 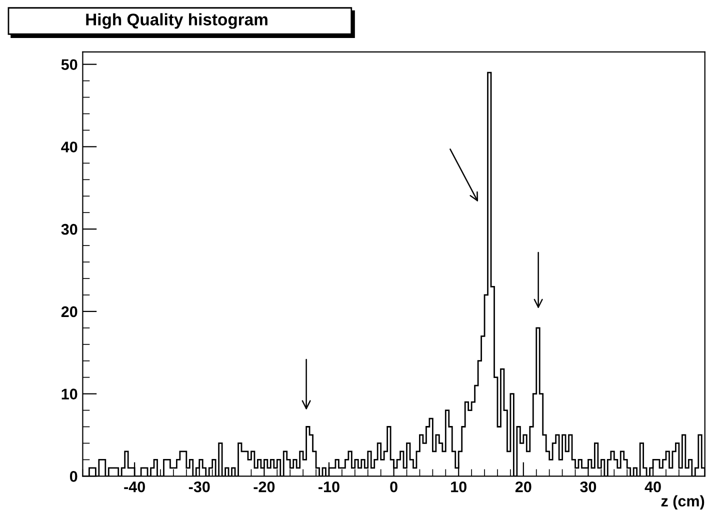 I want to click on x-tick-label: 10, so click(x=458, y=486).